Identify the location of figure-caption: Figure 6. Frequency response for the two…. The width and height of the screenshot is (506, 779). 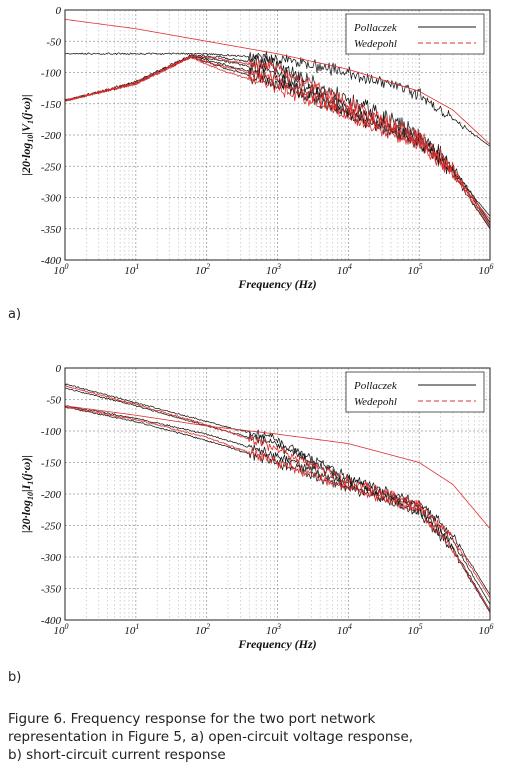
(253, 737).